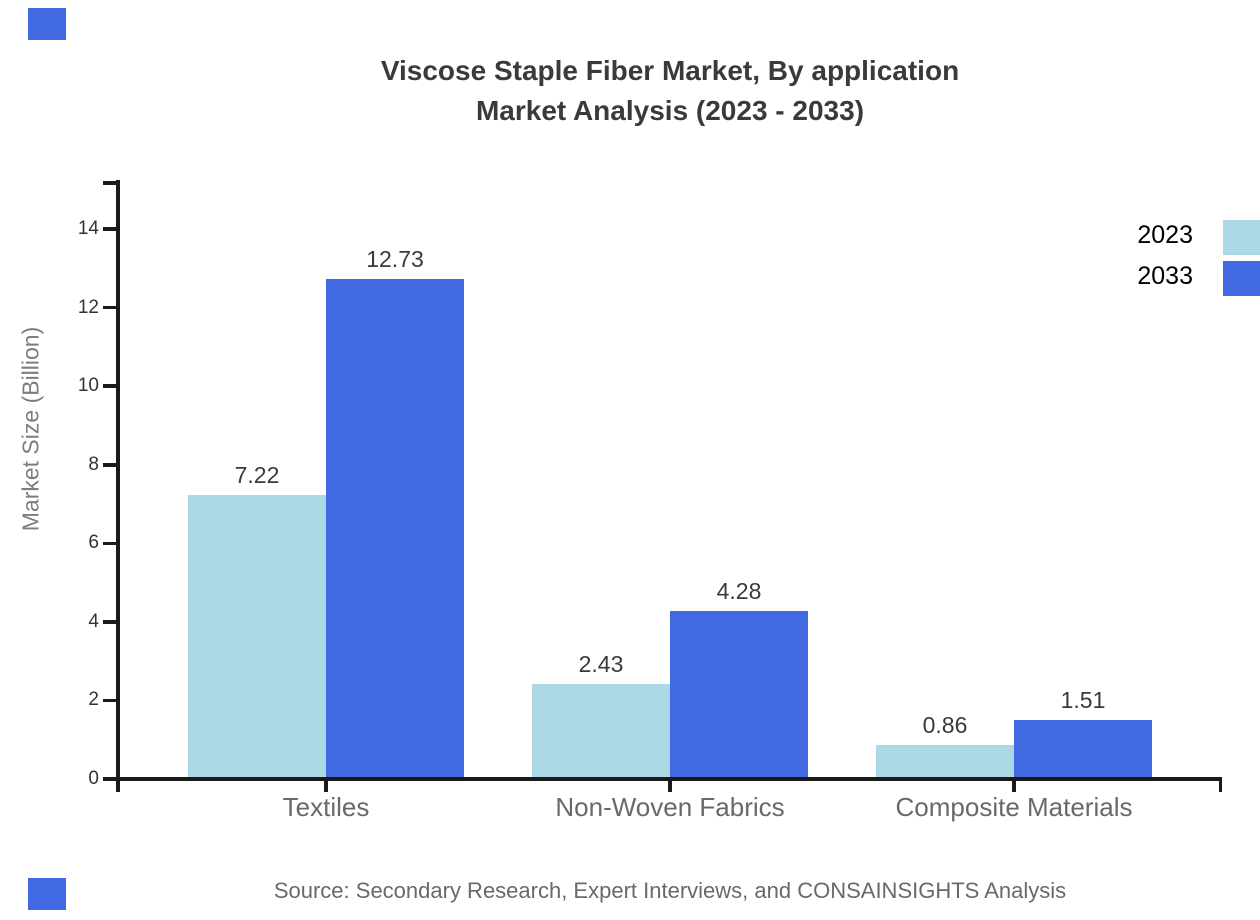 The image size is (1260, 920). Describe the element at coordinates (47, 894) in the screenshot. I see `corner-accent-bottom-left` at that location.